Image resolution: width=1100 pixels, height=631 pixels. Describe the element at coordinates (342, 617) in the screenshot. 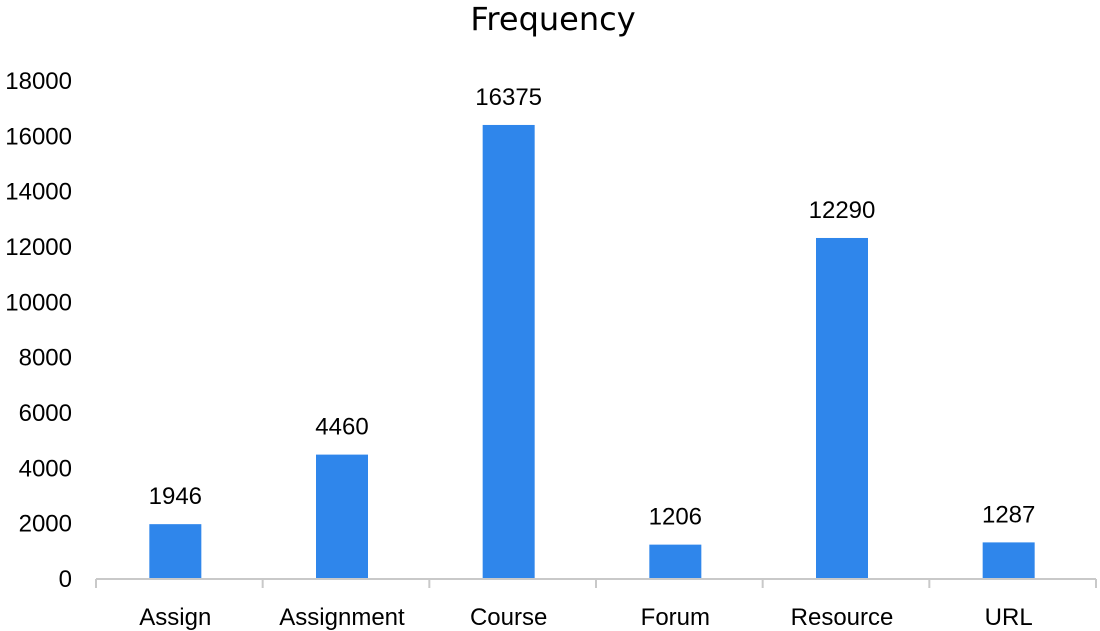

I see `x-tick-label-assignment: Assignment` at that location.